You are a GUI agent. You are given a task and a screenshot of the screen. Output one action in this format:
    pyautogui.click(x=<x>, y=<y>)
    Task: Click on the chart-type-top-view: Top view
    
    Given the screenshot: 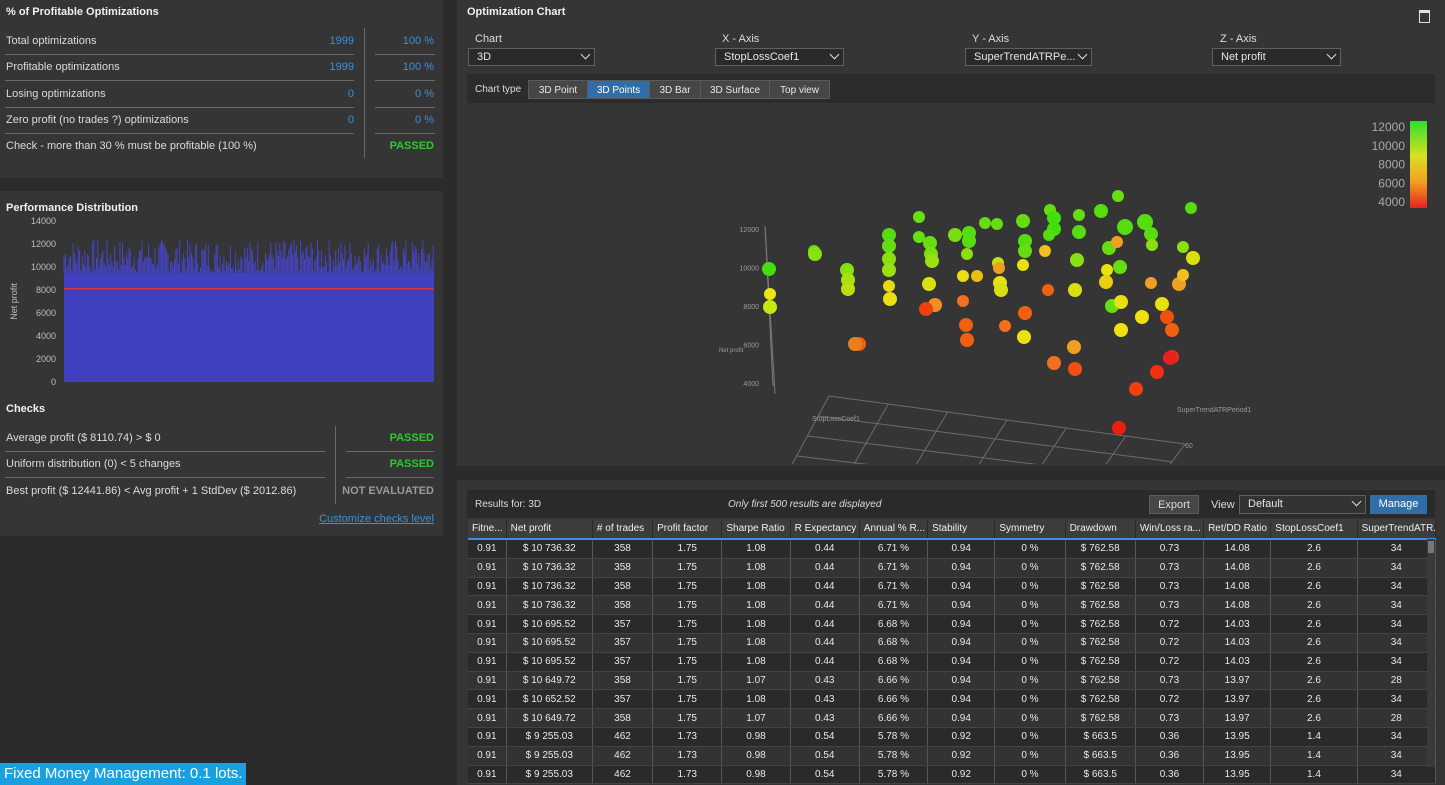 What is the action you would take?
    pyautogui.click(x=799, y=89)
    